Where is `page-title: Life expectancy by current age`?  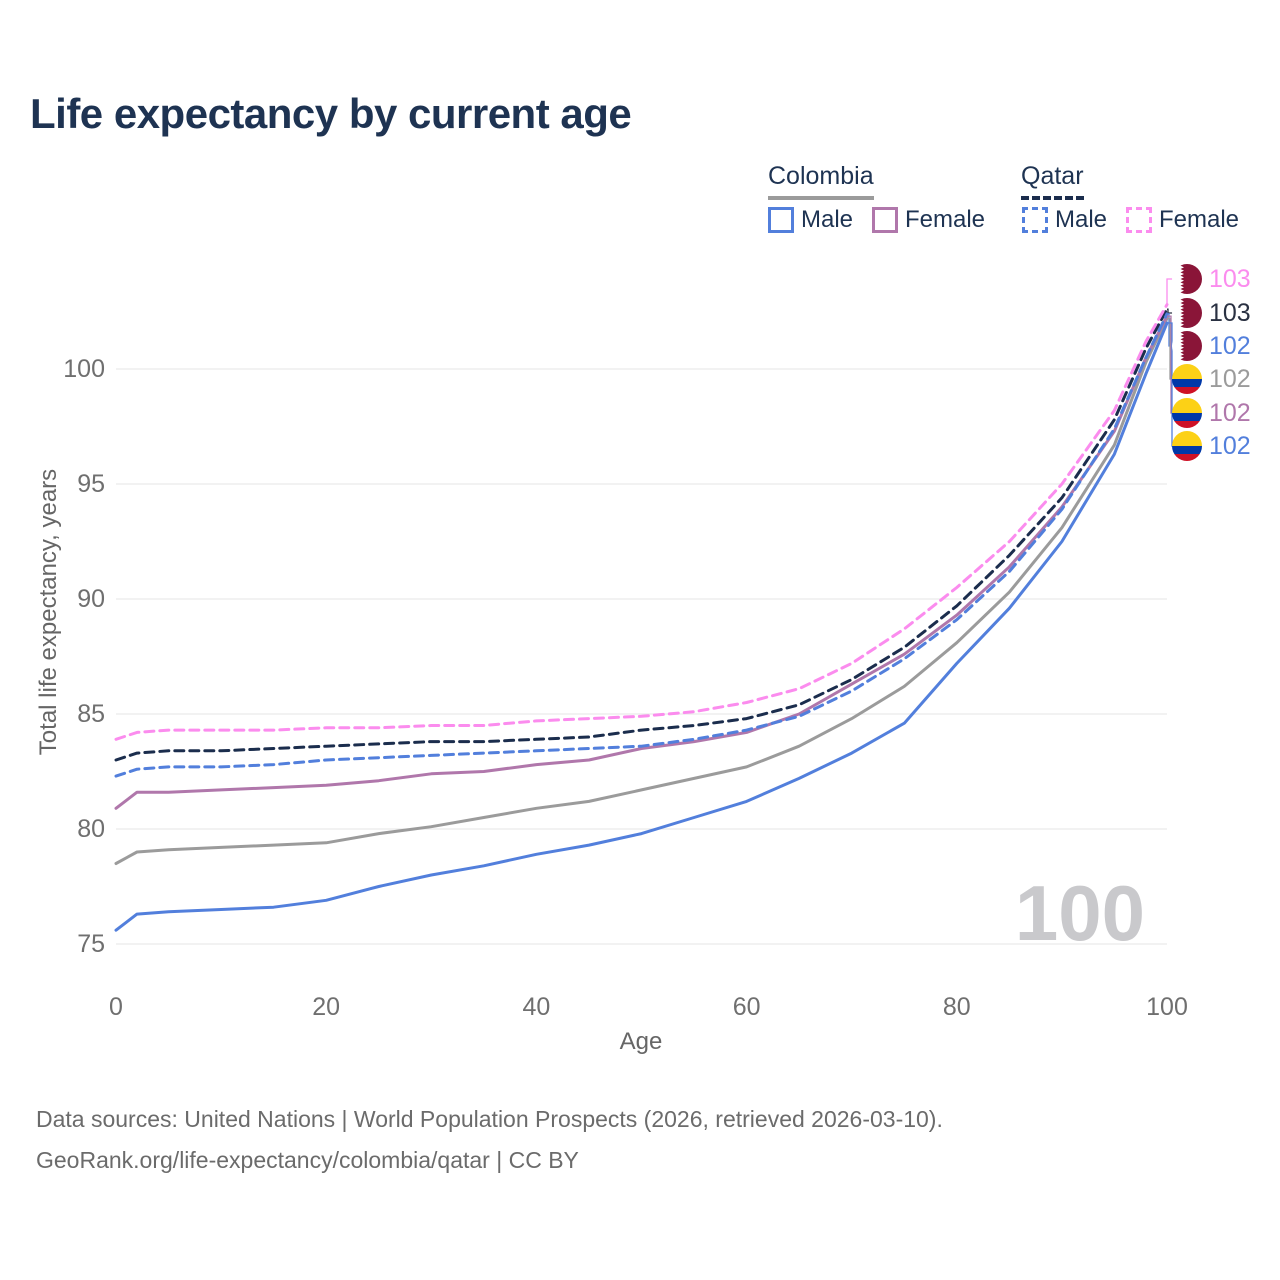 page-title: Life expectancy by current age is located at coordinates (331, 113).